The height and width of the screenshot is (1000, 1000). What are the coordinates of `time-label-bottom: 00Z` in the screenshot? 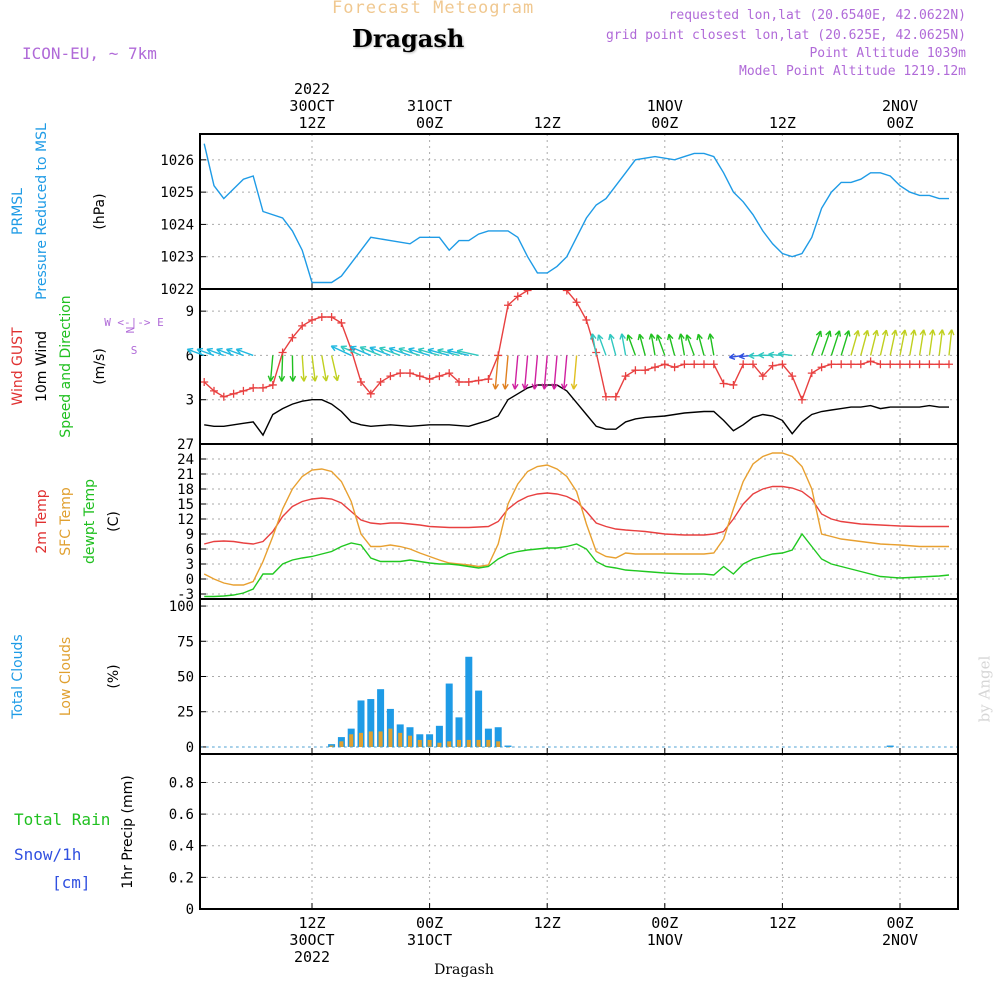 It's located at (429, 923).